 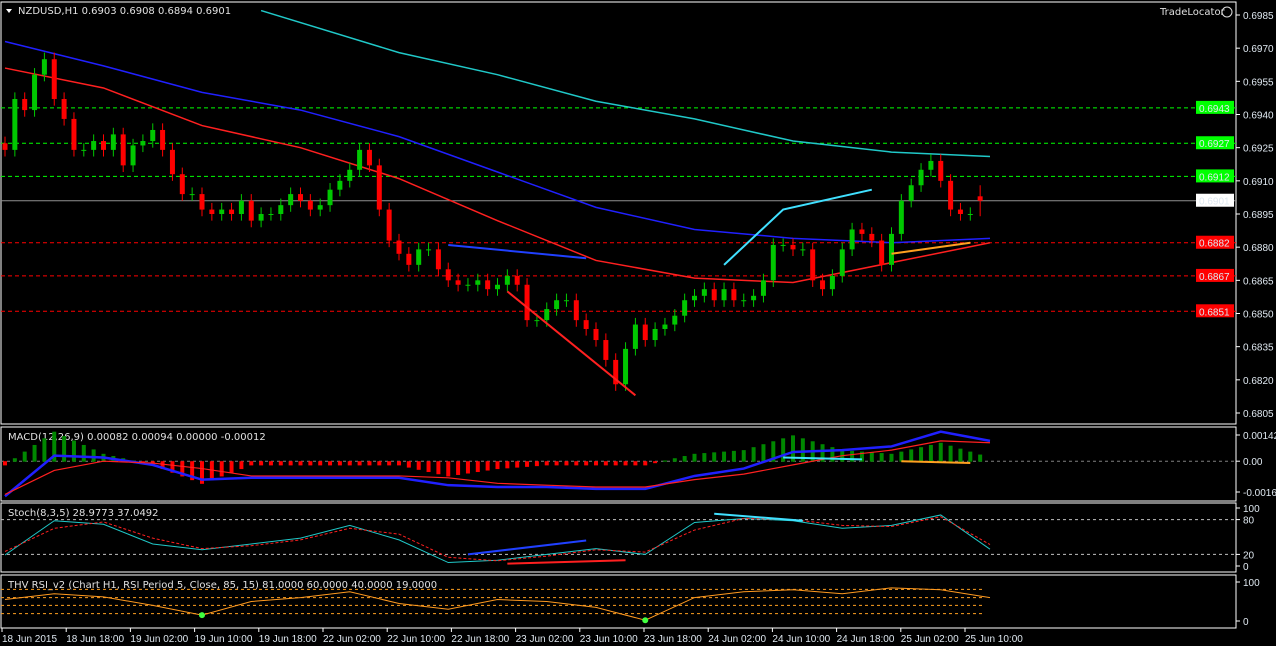 What do you see at coordinates (1214, 244) in the screenshot?
I see `price-level-label: 0.6882` at bounding box center [1214, 244].